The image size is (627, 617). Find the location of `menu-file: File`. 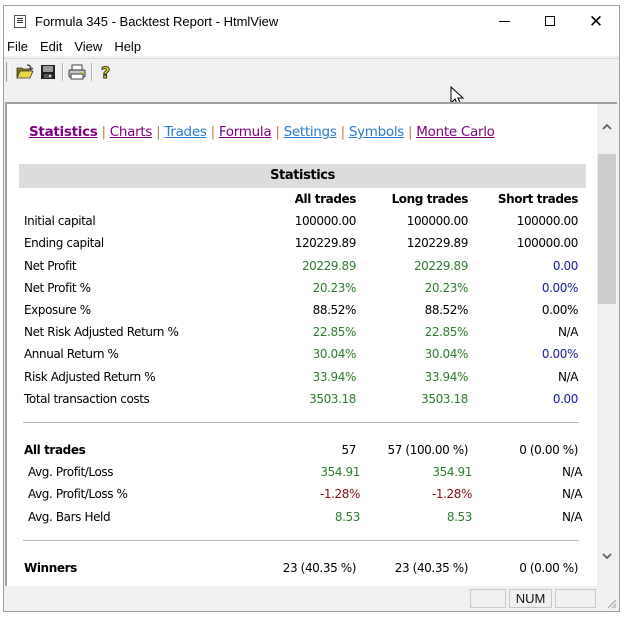

menu-file: File is located at coordinates (17, 46).